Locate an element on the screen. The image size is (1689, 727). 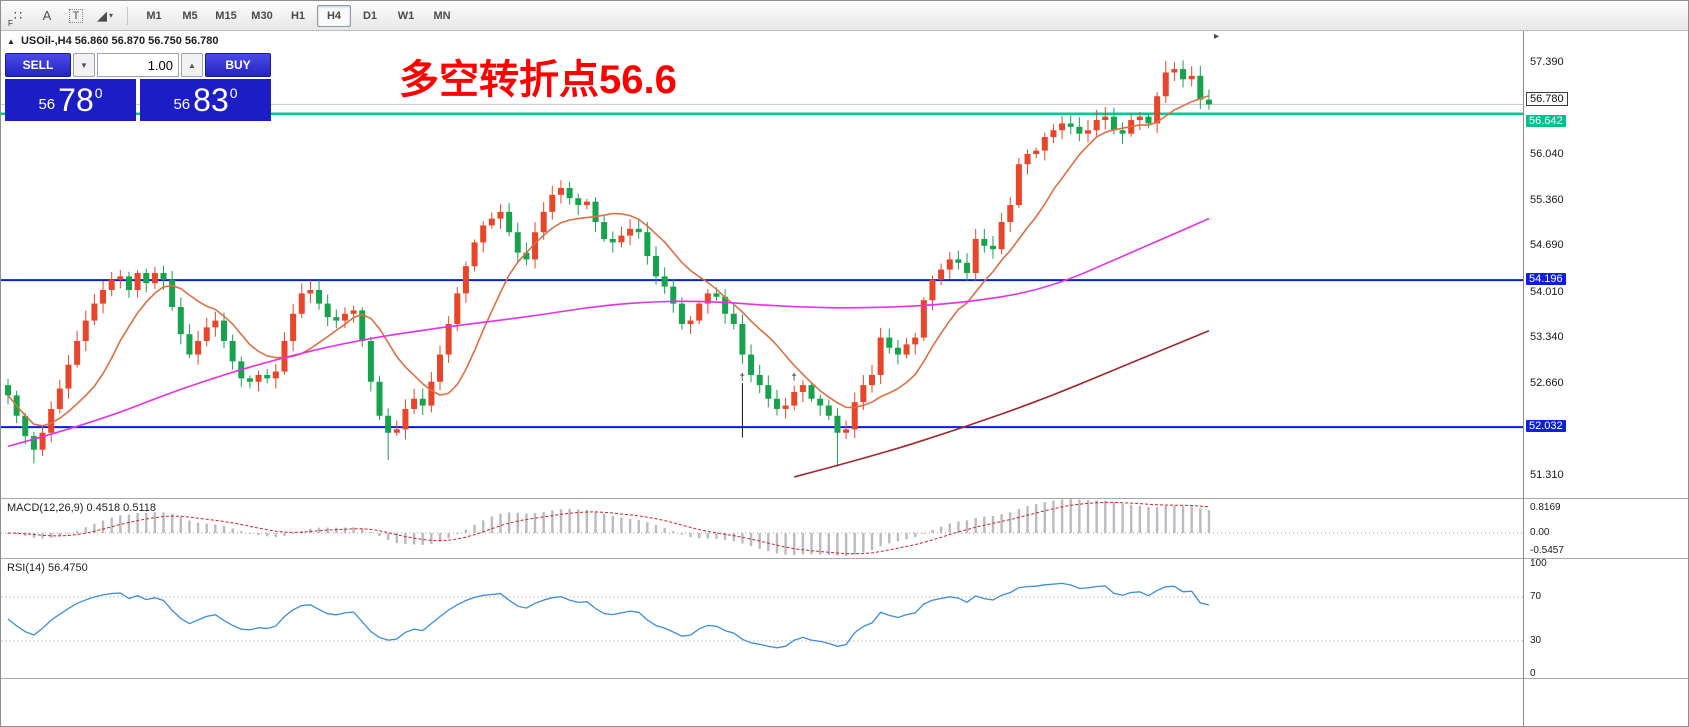
price-axis-label: 53.340 is located at coordinates (1547, 337).